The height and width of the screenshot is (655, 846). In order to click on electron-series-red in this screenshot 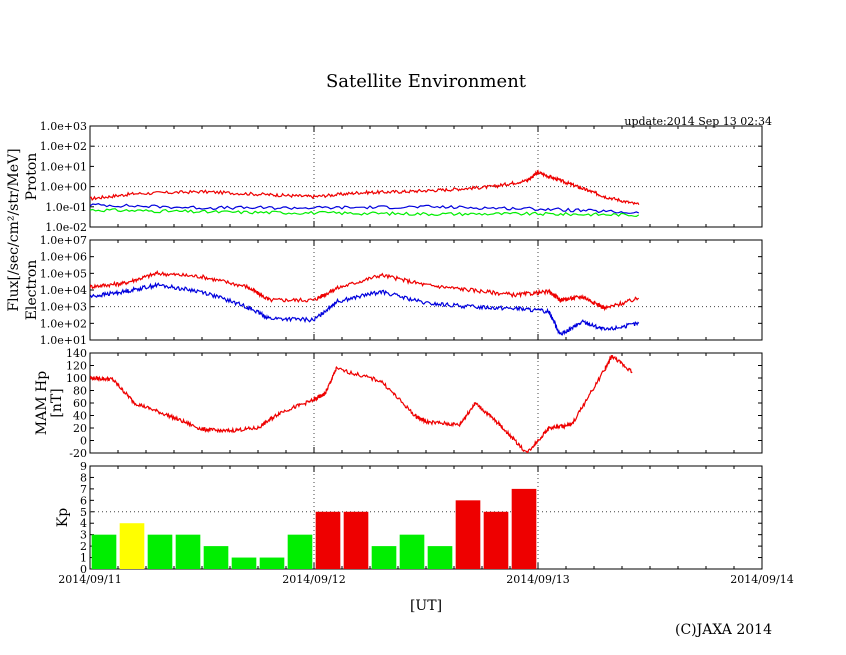, I will do `click(365, 290)`.